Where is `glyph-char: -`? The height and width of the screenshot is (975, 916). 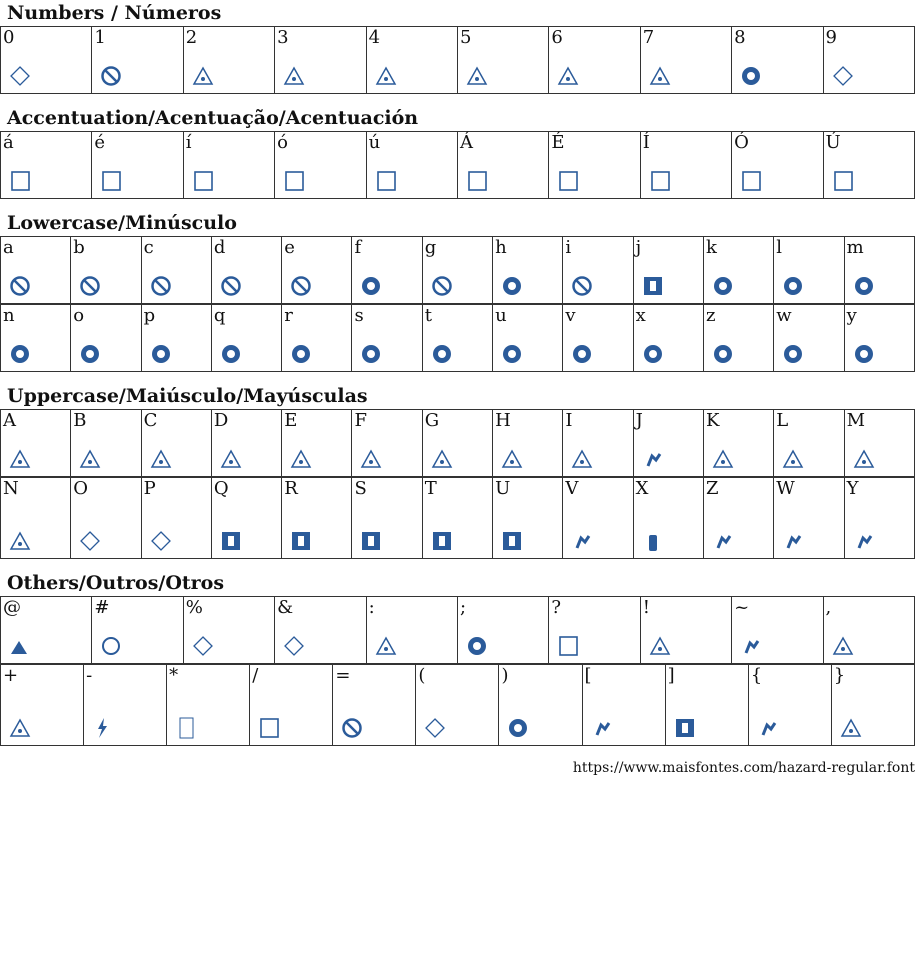 glyph-char: - is located at coordinates (89, 675).